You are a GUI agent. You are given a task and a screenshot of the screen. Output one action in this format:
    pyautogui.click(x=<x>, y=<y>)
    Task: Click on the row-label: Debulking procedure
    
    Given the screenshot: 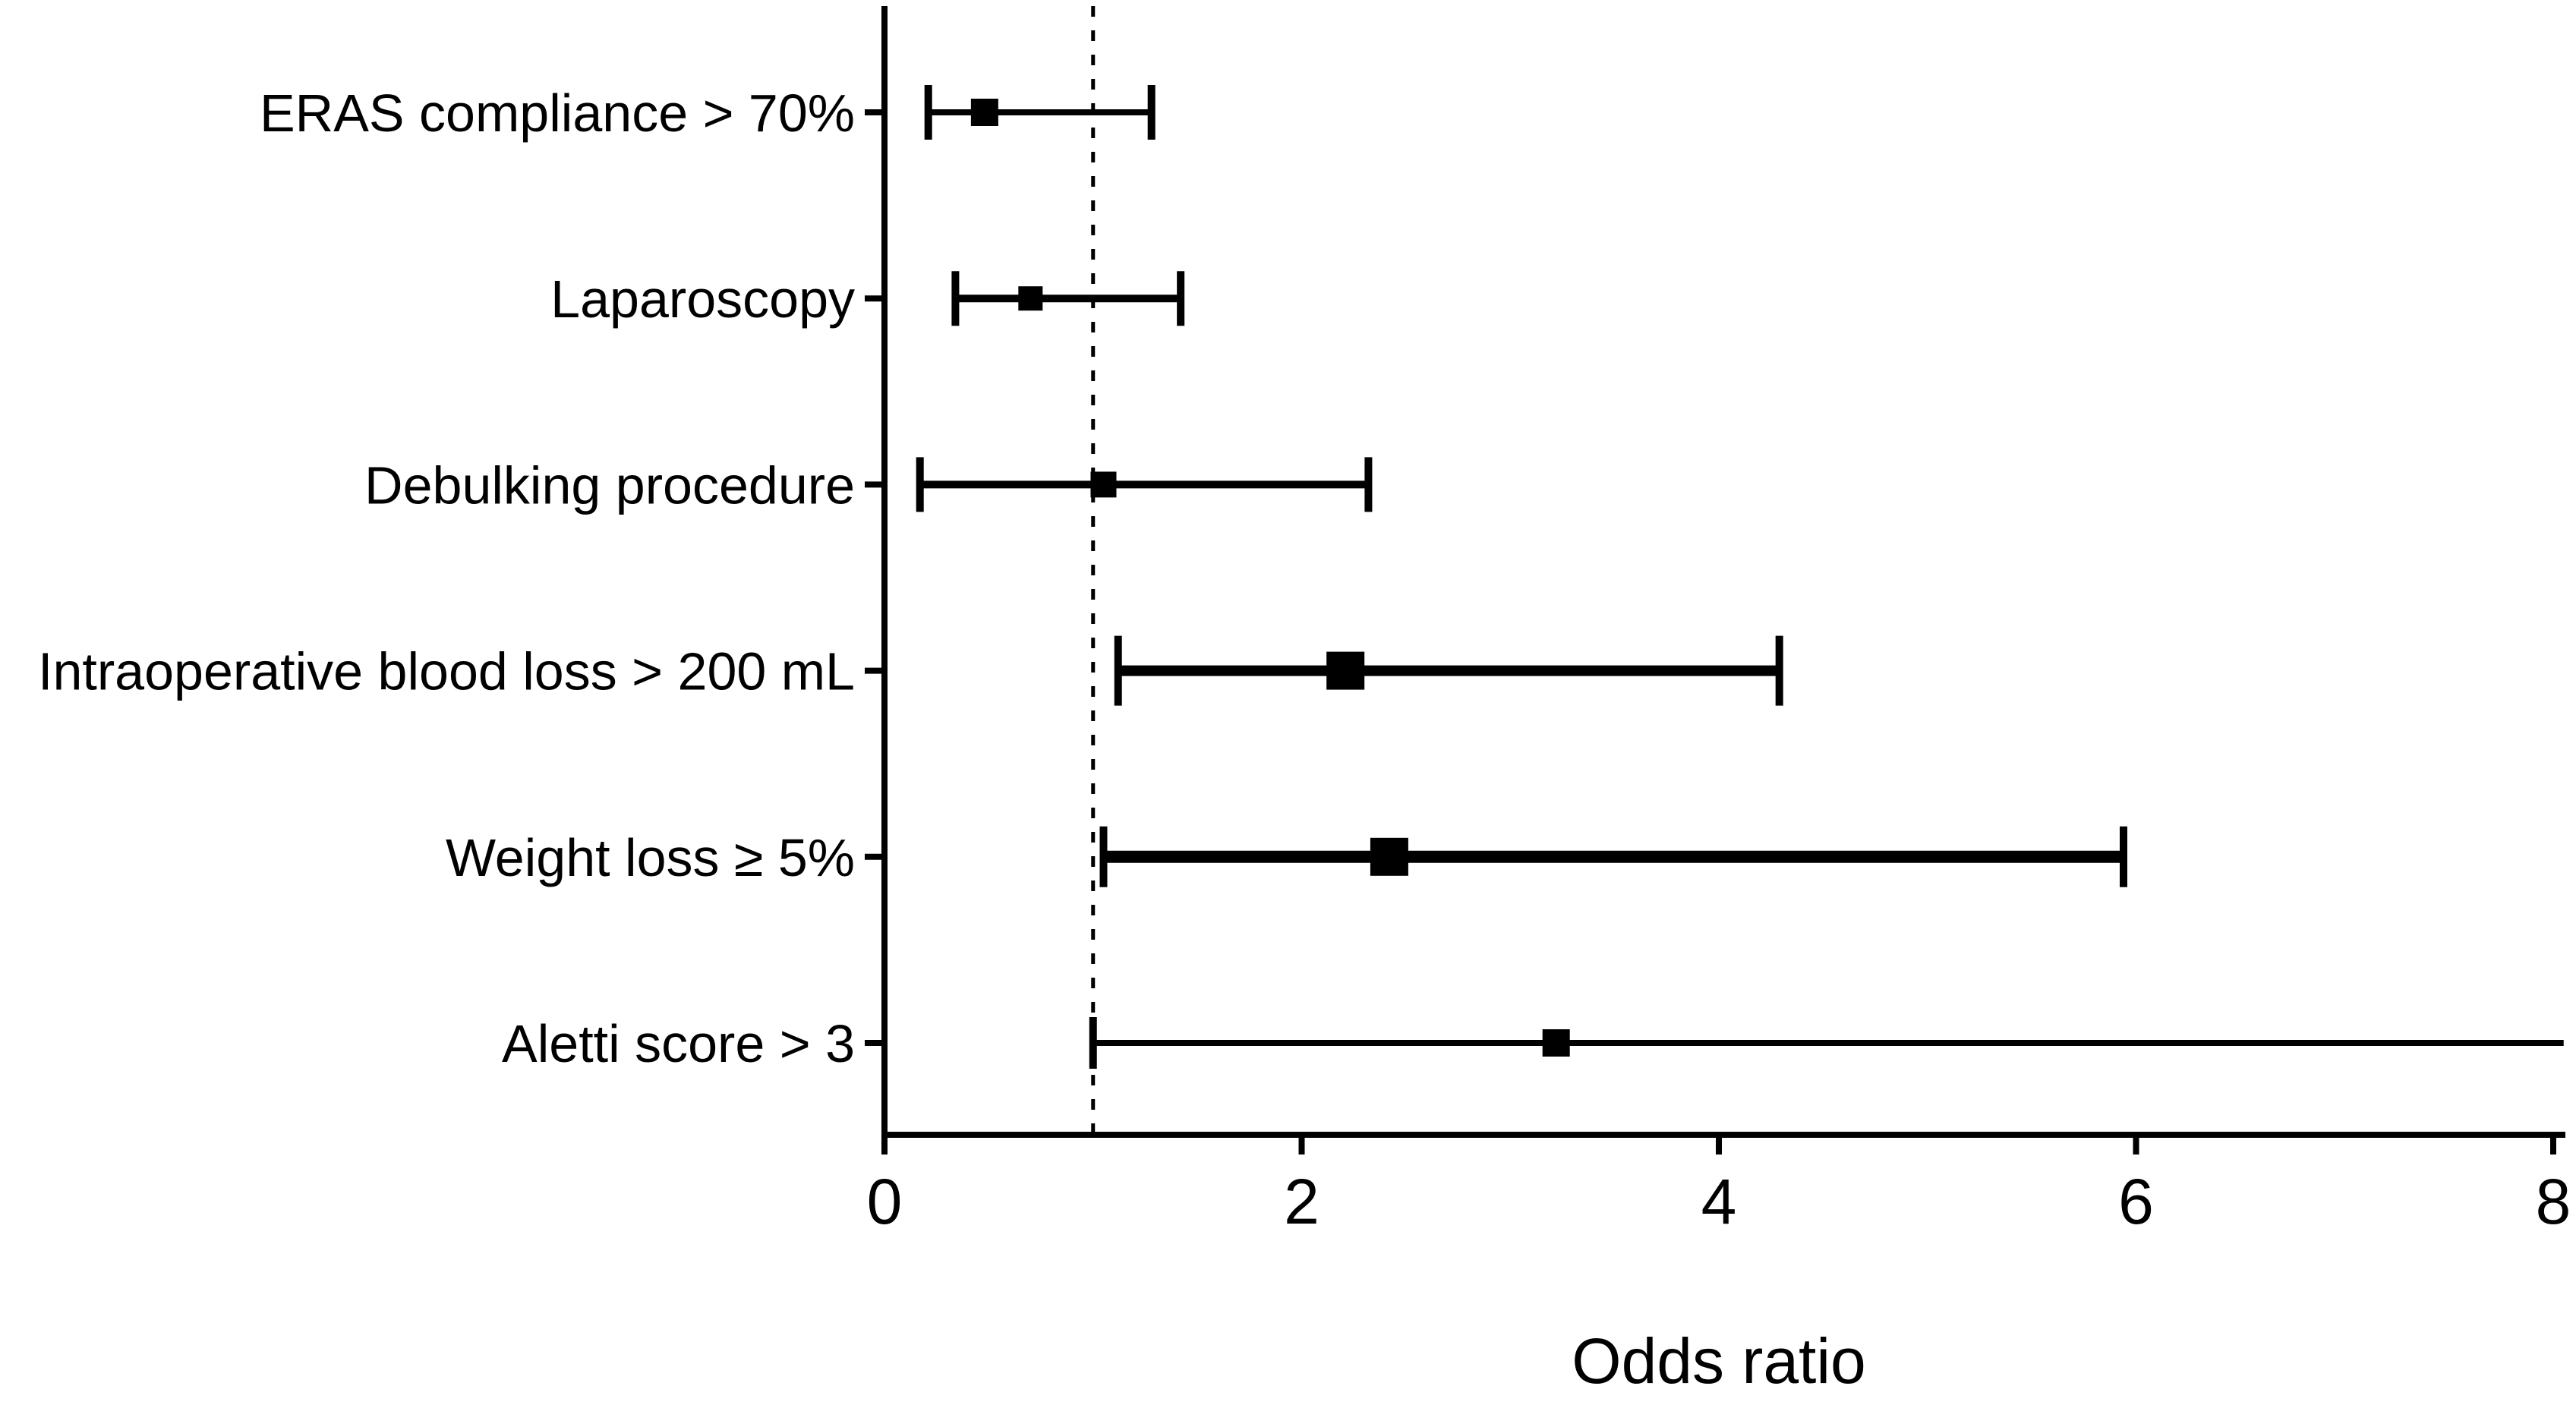 What is the action you would take?
    pyautogui.click(x=609, y=485)
    